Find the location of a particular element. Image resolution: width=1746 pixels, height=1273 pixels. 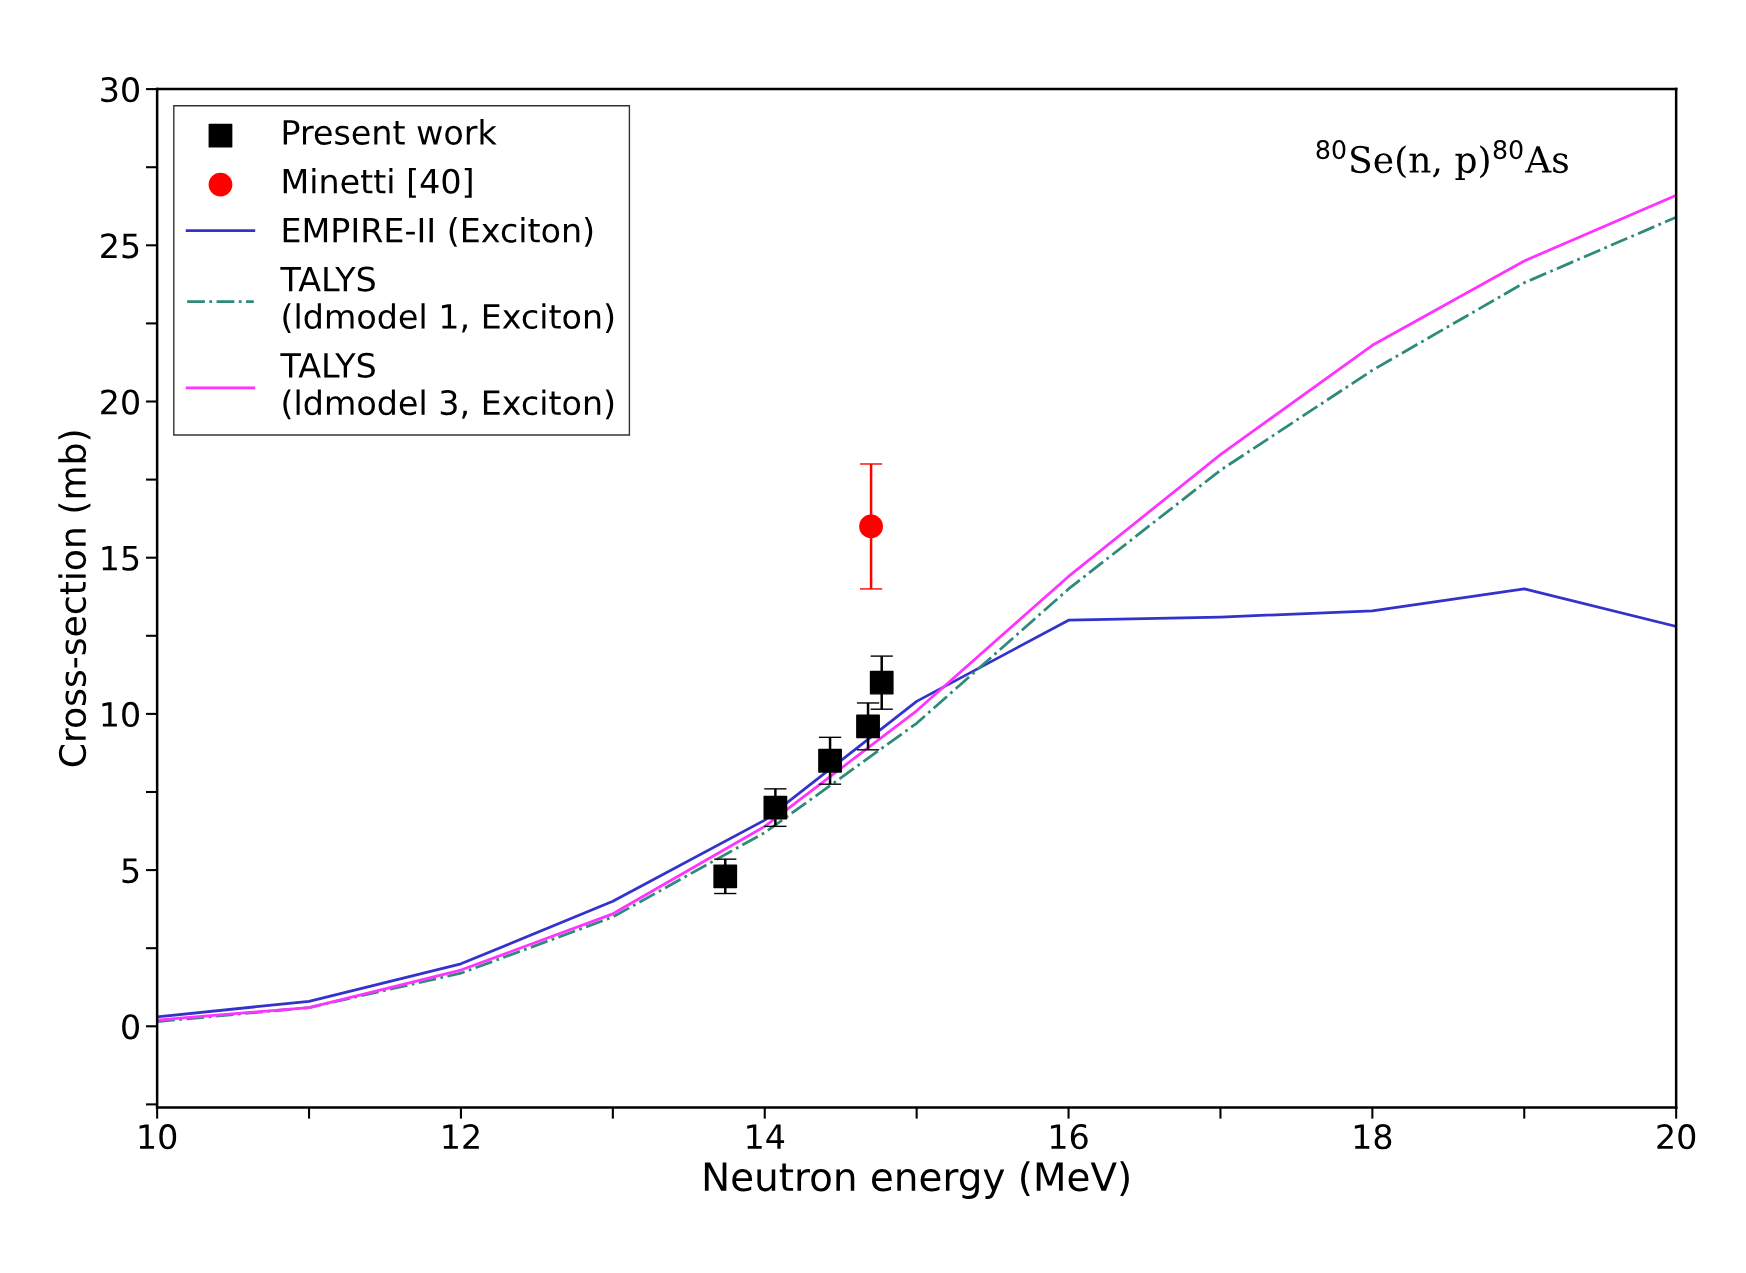

legend-label: Minetti [40] is located at coordinates (377, 183).